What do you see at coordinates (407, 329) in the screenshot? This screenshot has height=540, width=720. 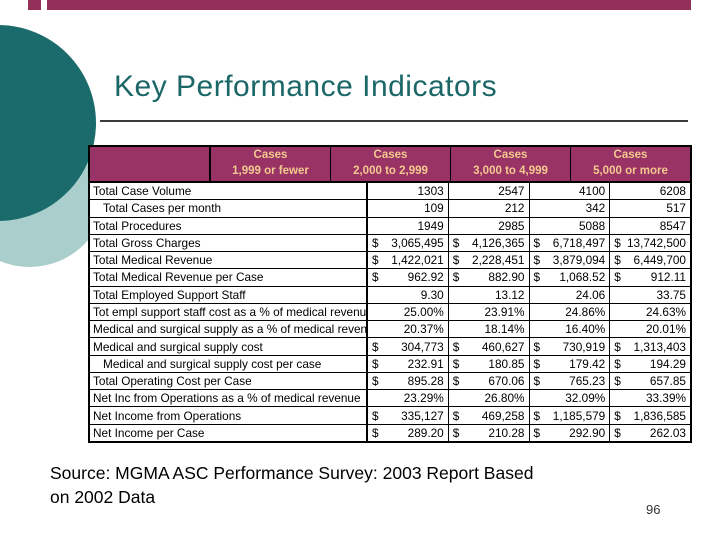 I see `cell-value: 20.37%` at bounding box center [407, 329].